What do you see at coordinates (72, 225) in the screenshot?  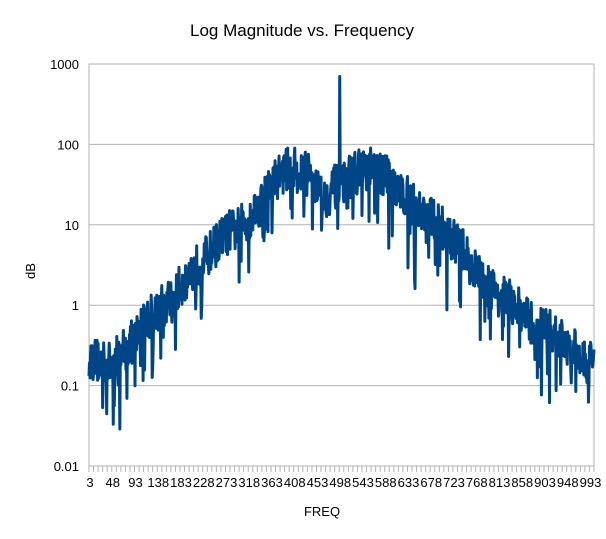 I see `y-tick-label-3: 10` at bounding box center [72, 225].